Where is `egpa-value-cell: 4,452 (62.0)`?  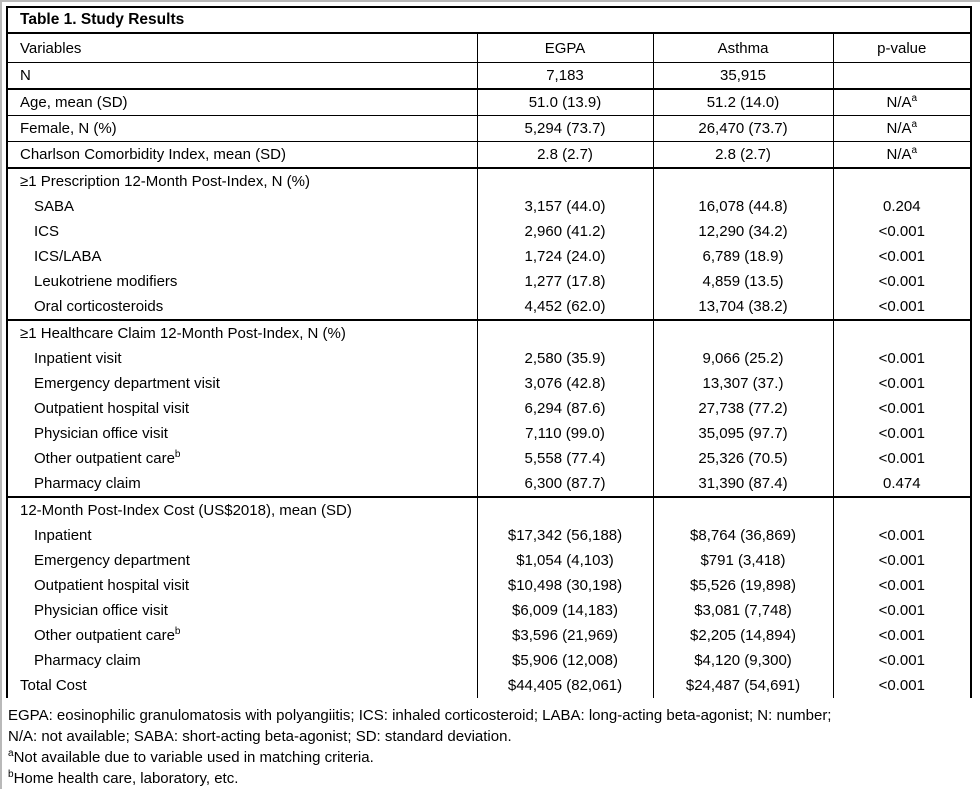
egpa-value-cell: 4,452 (62.0) is located at coordinates (564, 307).